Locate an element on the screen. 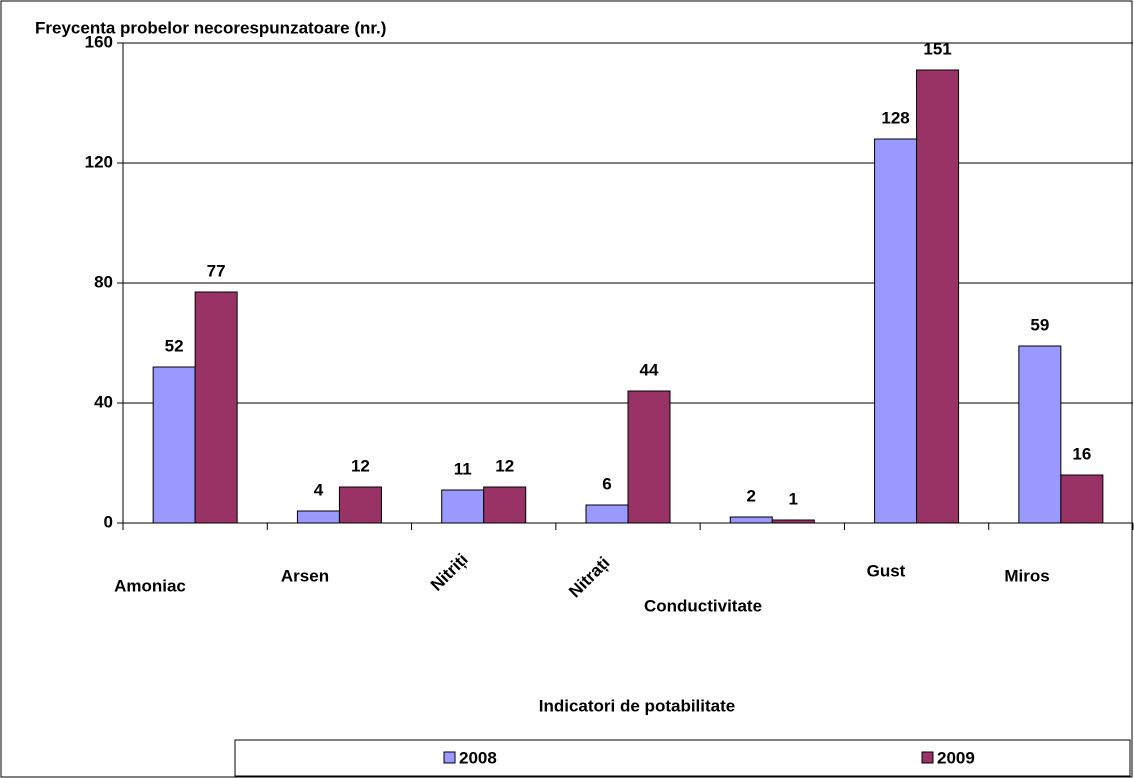 Image resolution: width=1134 pixels, height=778 pixels. data-label: 4 is located at coordinates (319, 489).